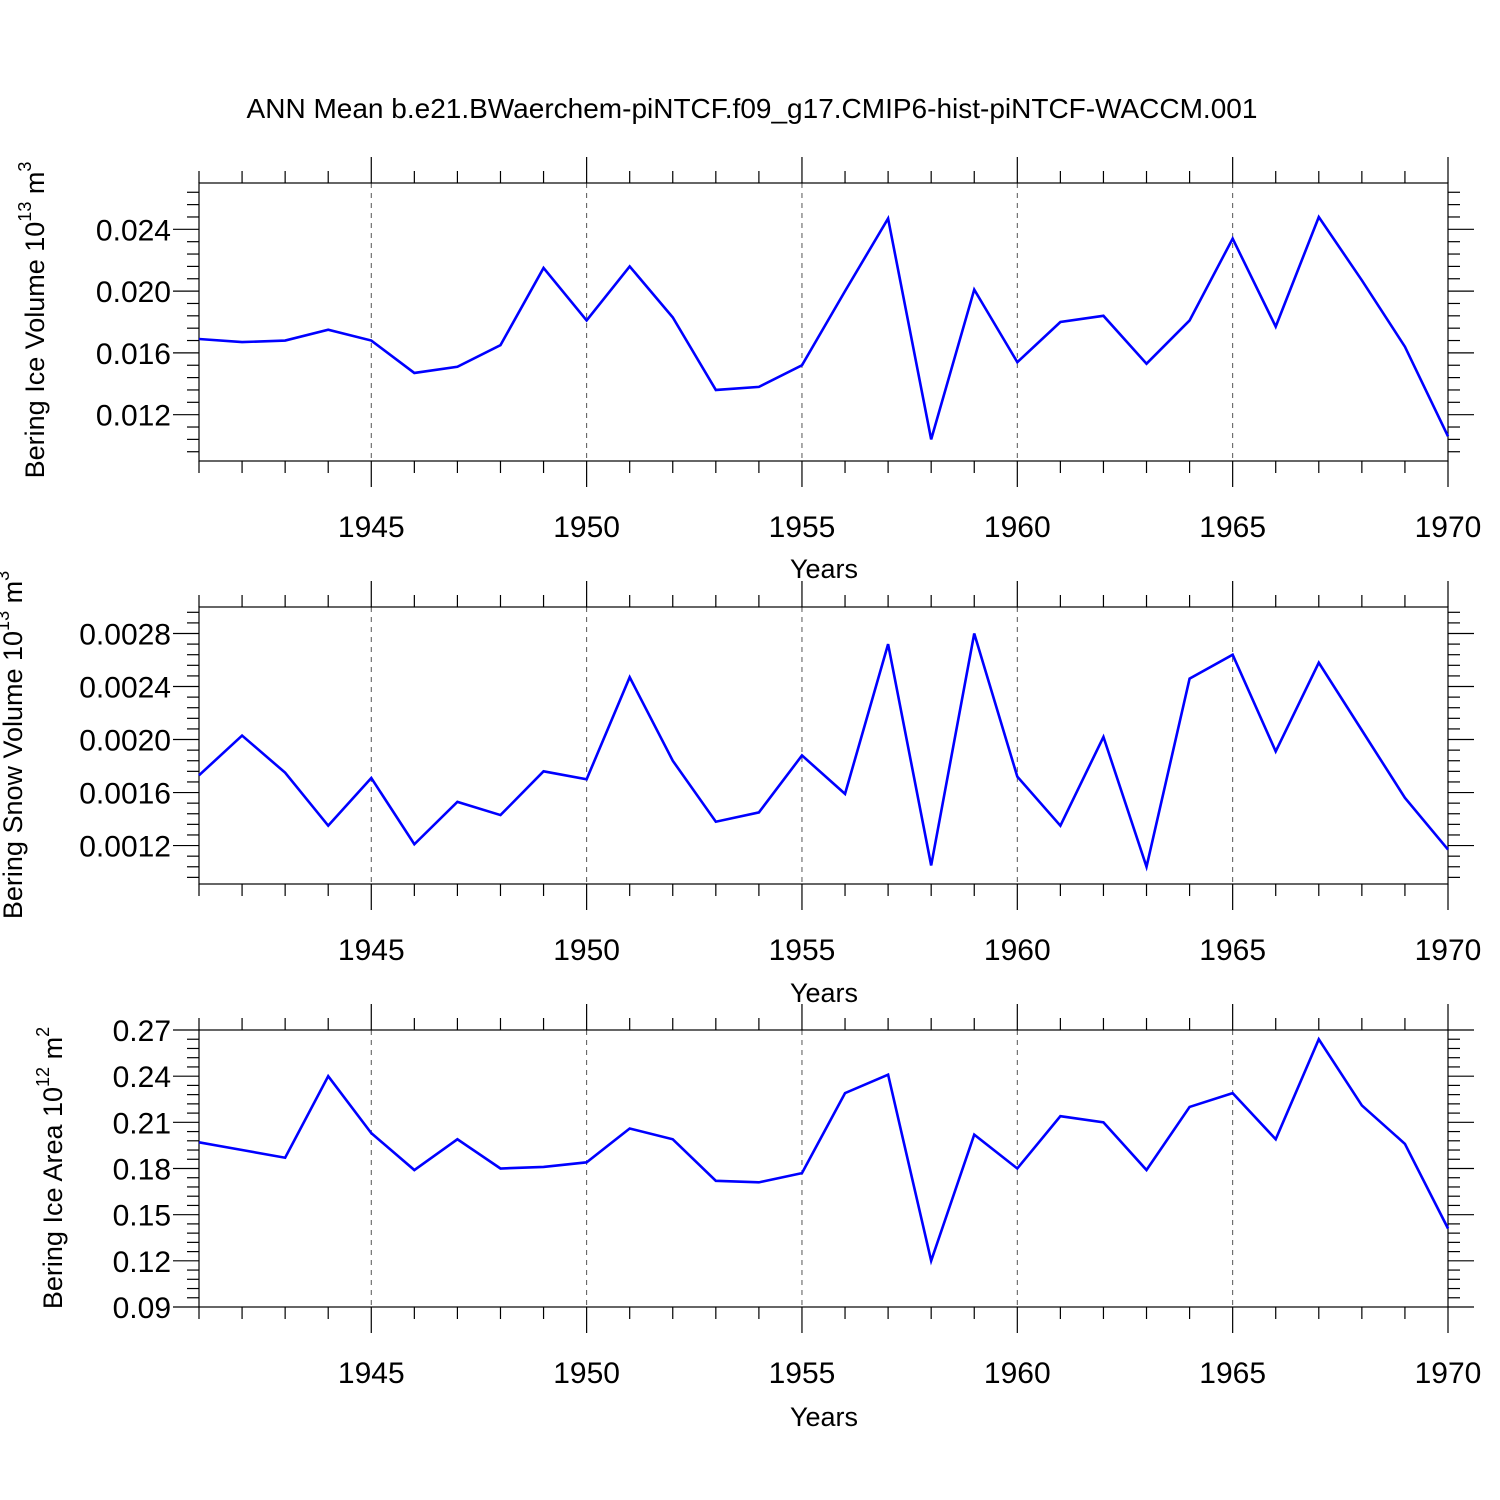  What do you see at coordinates (142, 1123) in the screenshot?
I see `y-tick-label: 0.21` at bounding box center [142, 1123].